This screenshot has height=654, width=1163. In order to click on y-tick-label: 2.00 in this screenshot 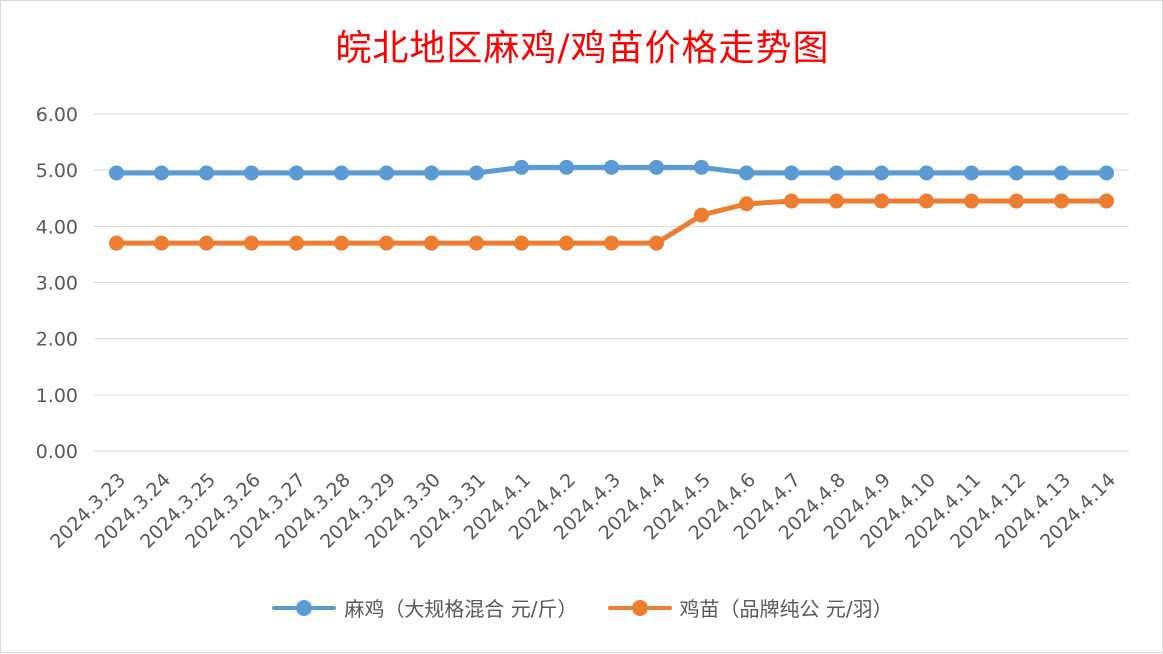, I will do `click(57, 340)`.